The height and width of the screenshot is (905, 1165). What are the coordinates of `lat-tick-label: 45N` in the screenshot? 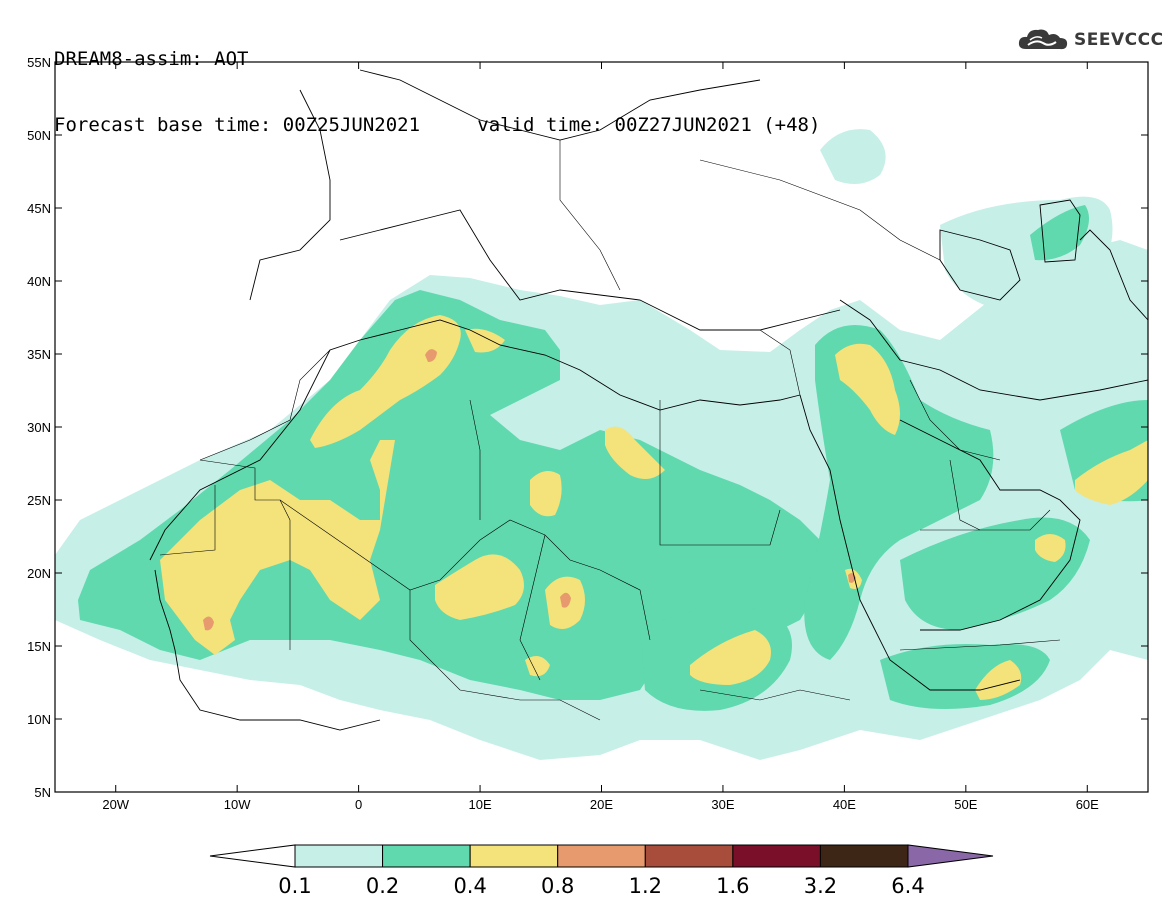 It's located at (39, 208).